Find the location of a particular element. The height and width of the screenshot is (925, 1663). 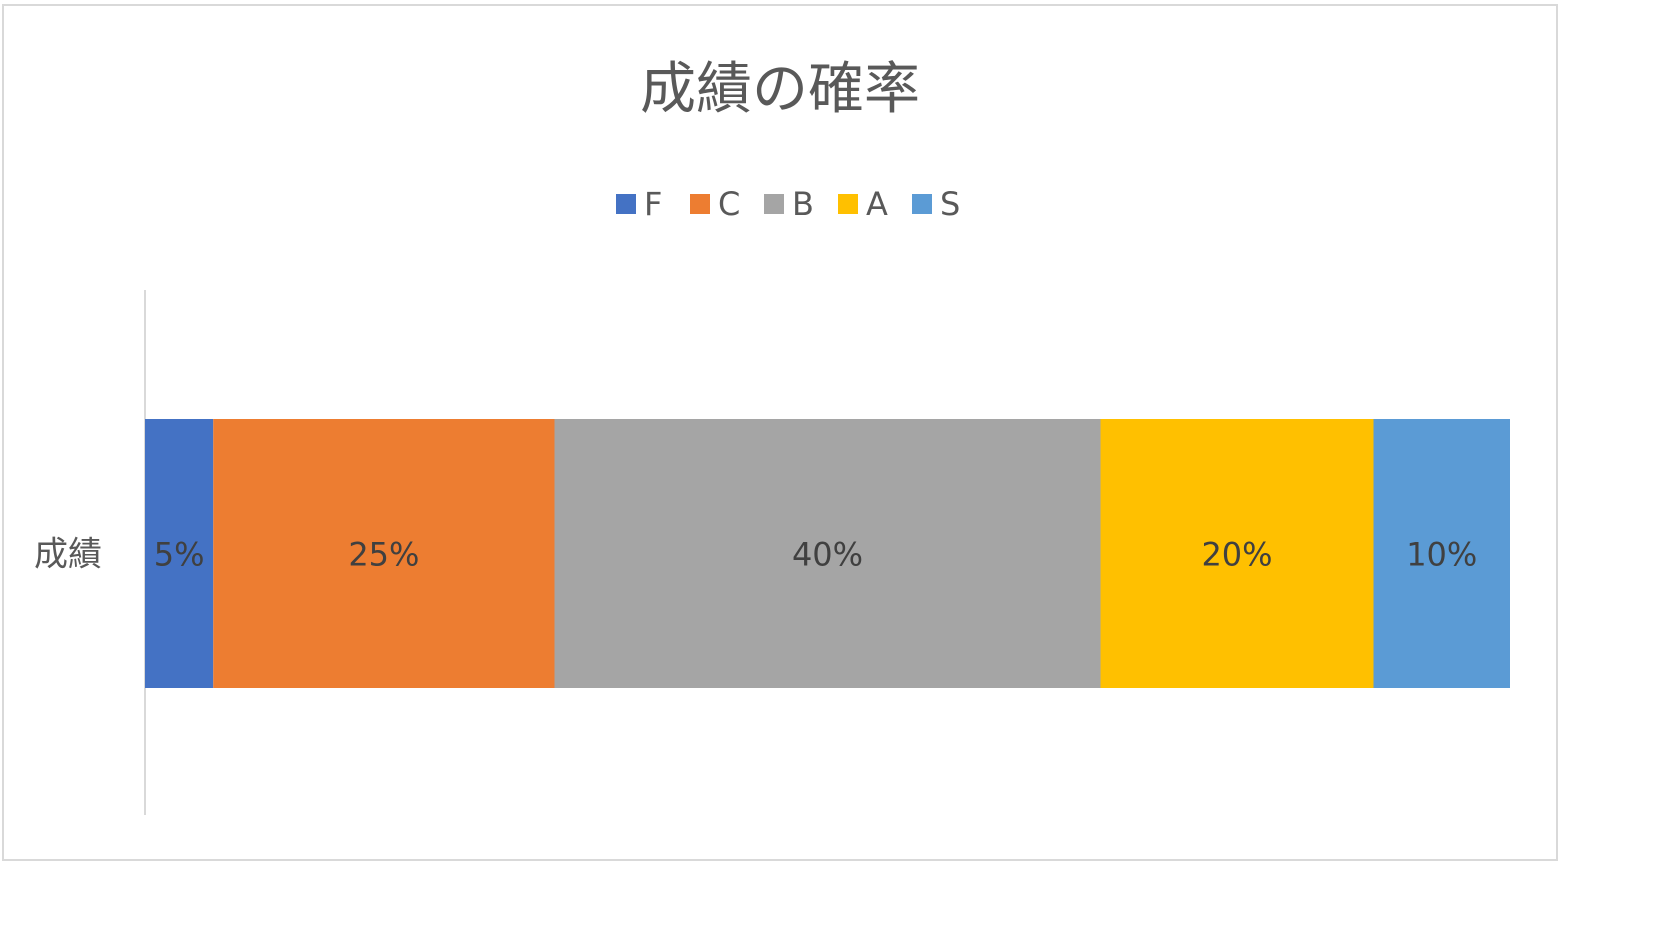

data-label-f: 5% is located at coordinates (179, 555).